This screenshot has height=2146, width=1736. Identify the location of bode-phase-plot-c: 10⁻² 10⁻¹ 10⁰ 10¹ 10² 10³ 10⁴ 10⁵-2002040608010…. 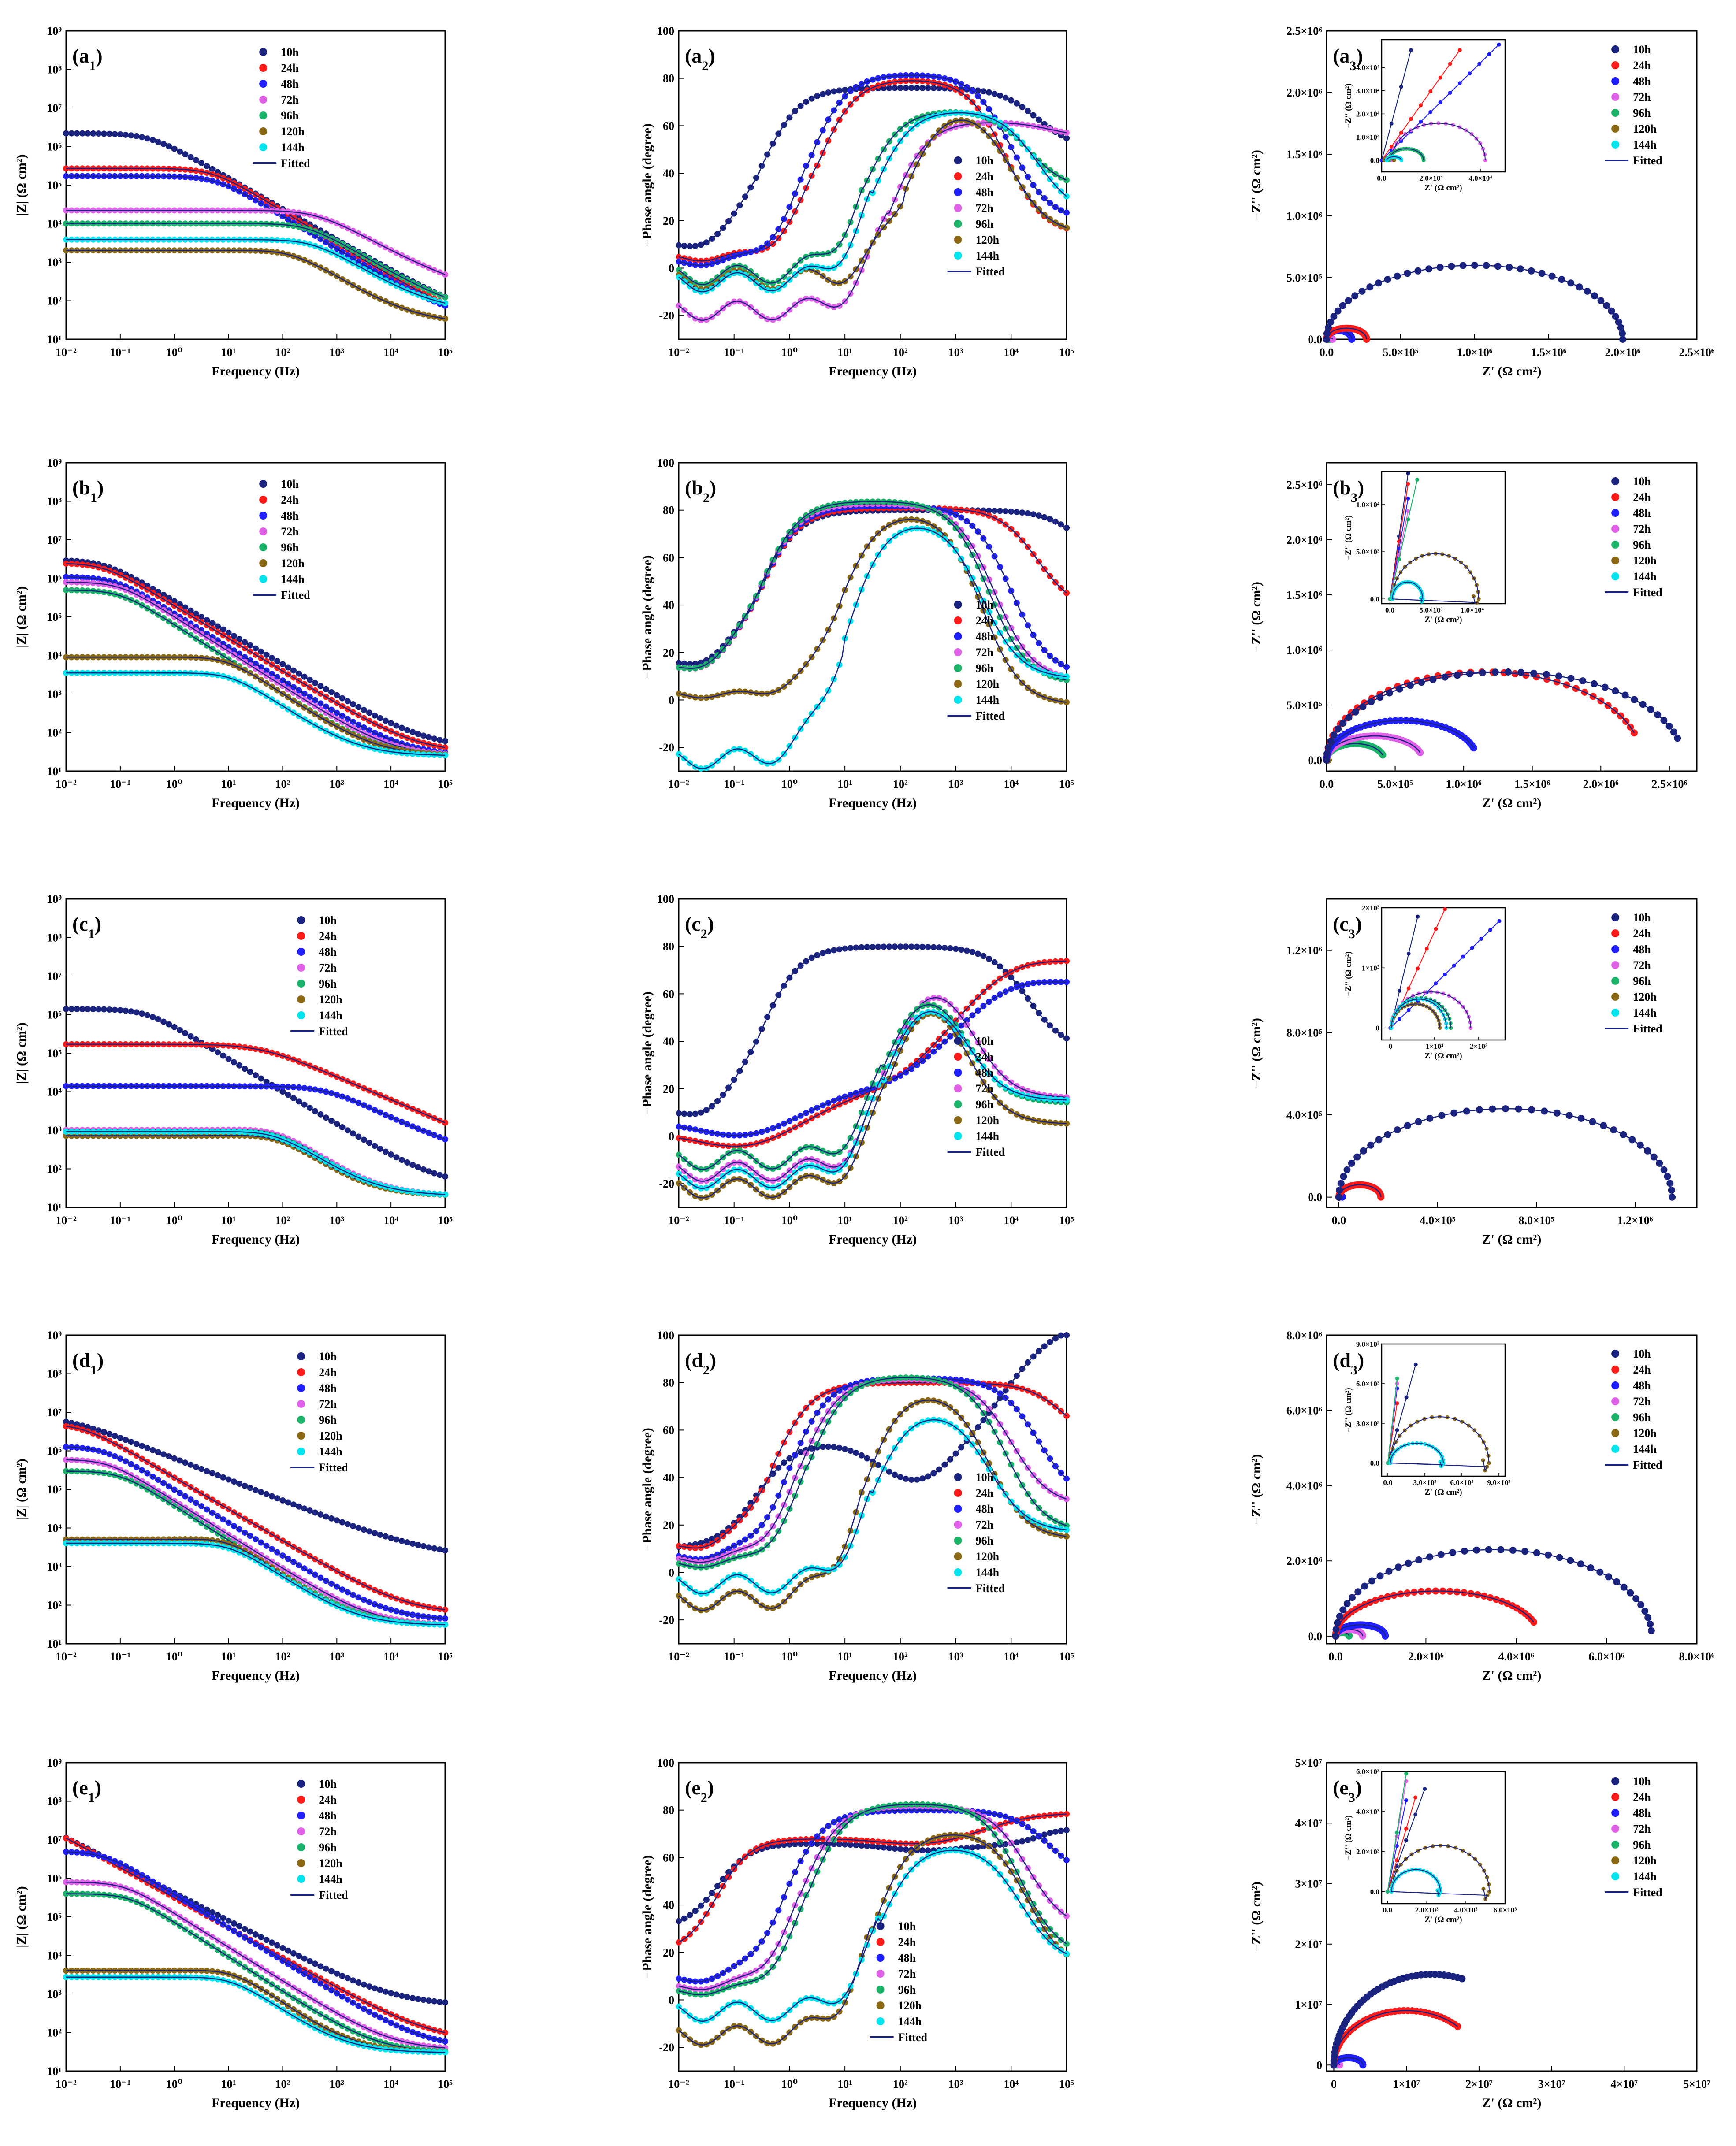
(857, 1070).